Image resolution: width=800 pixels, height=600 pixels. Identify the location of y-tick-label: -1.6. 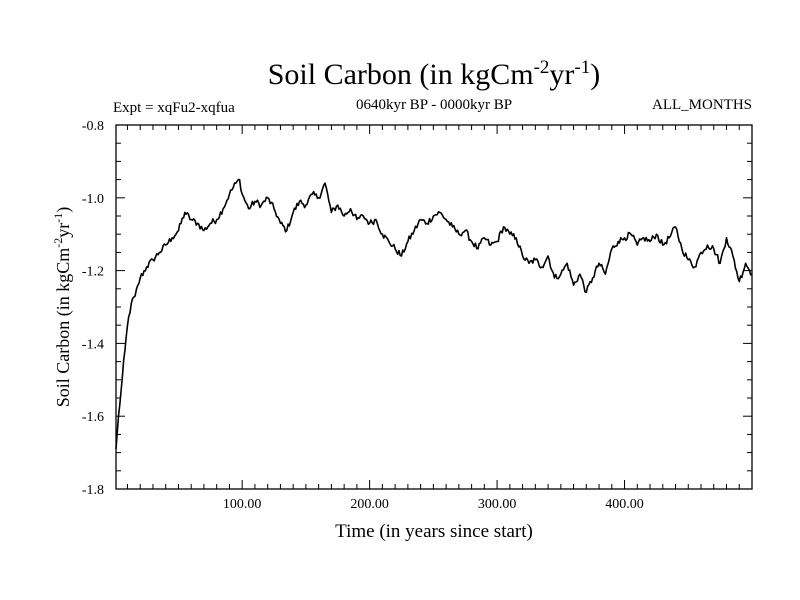
(93, 417).